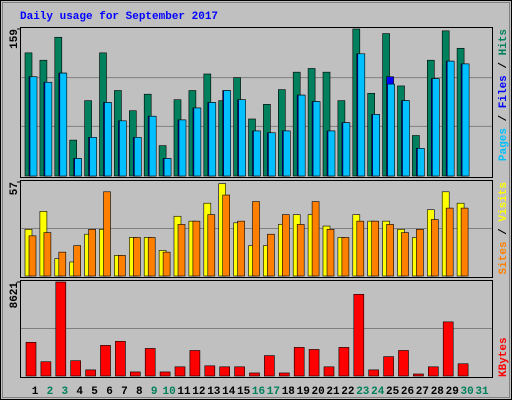 This screenshot has height=400, width=512. Describe the element at coordinates (94, 392) in the screenshot. I see `x-tick-label: 5` at that location.